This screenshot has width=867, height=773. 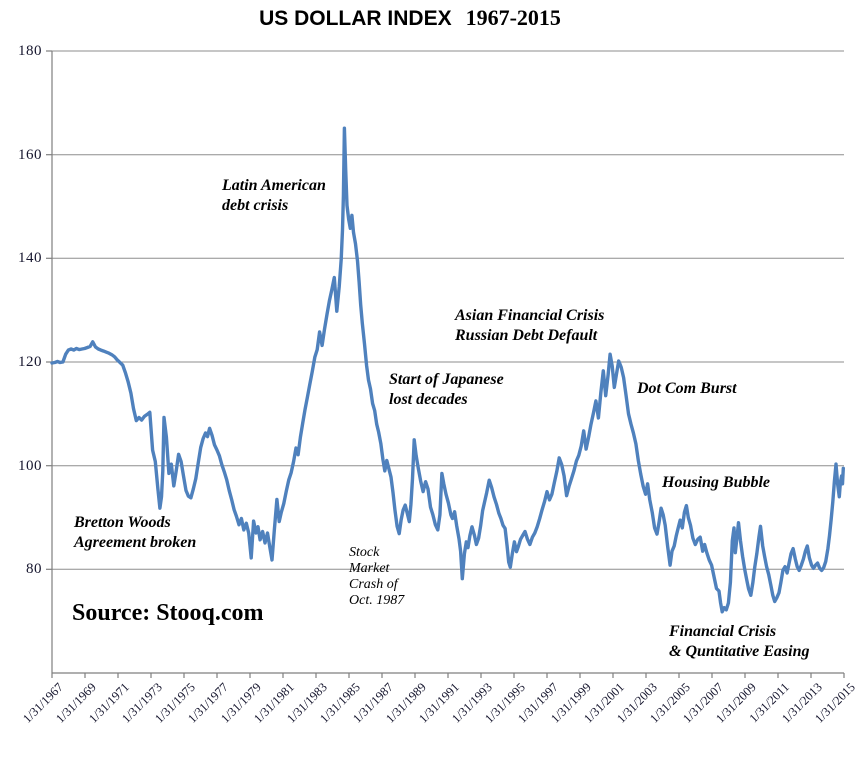 I want to click on annotation-line: Russian Debt Default, so click(x=526, y=335).